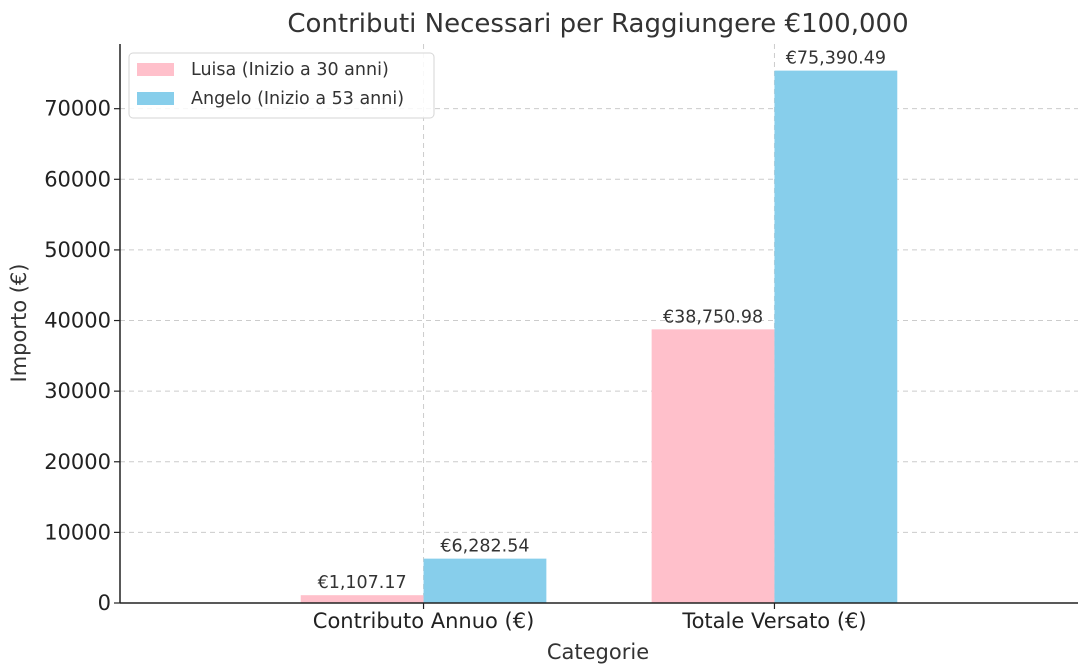 This screenshot has height=666, width=1080. Describe the element at coordinates (598, 652) in the screenshot. I see `x-axis-label: Categorie` at that location.